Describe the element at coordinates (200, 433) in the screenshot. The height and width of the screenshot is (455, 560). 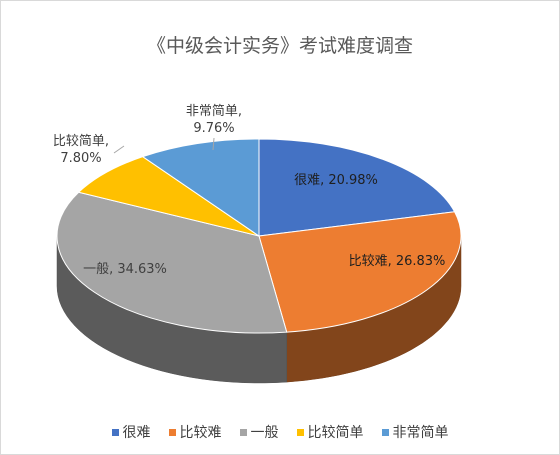
I see `legend-label-hard: 比较难` at that location.